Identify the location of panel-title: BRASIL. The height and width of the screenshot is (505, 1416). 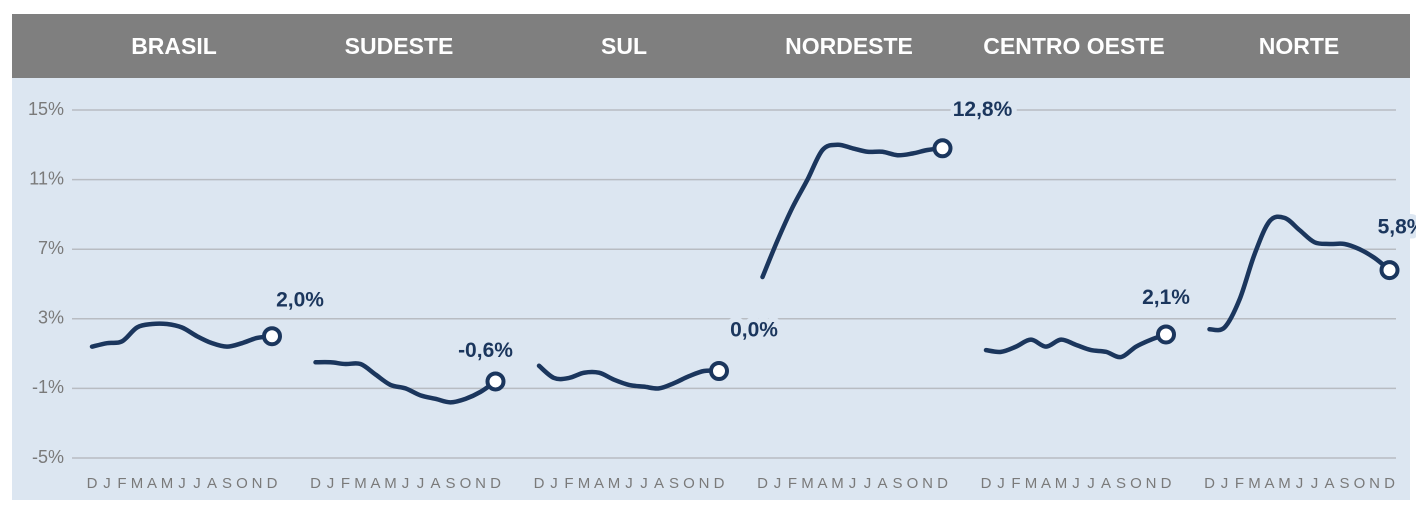
(174, 46).